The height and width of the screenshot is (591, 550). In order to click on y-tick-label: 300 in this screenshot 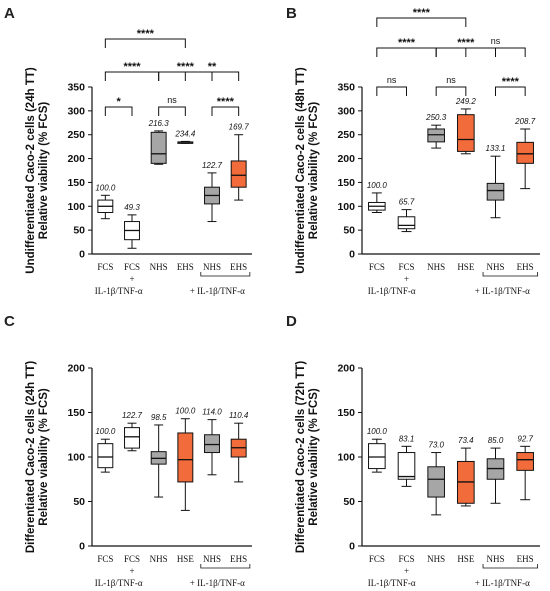, I will do `click(76, 111)`.